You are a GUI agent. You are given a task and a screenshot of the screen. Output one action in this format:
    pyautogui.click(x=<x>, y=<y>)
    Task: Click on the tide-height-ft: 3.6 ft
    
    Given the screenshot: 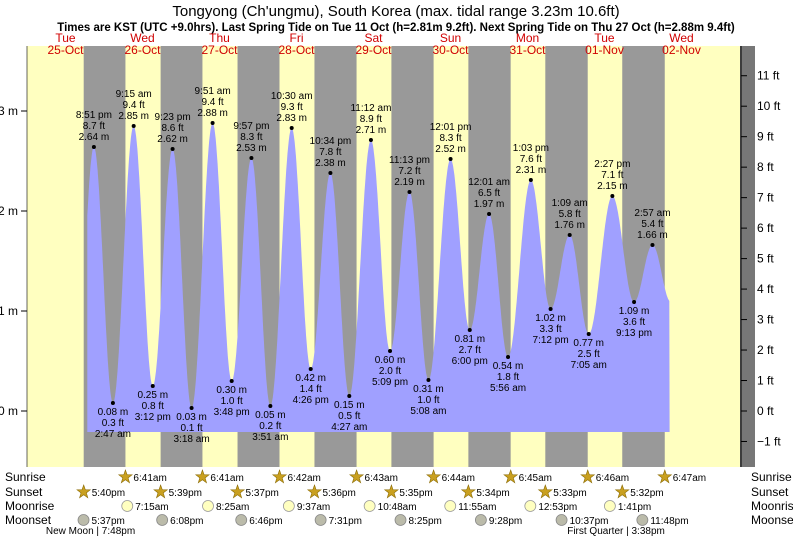 What is the action you would take?
    pyautogui.click(x=634, y=322)
    